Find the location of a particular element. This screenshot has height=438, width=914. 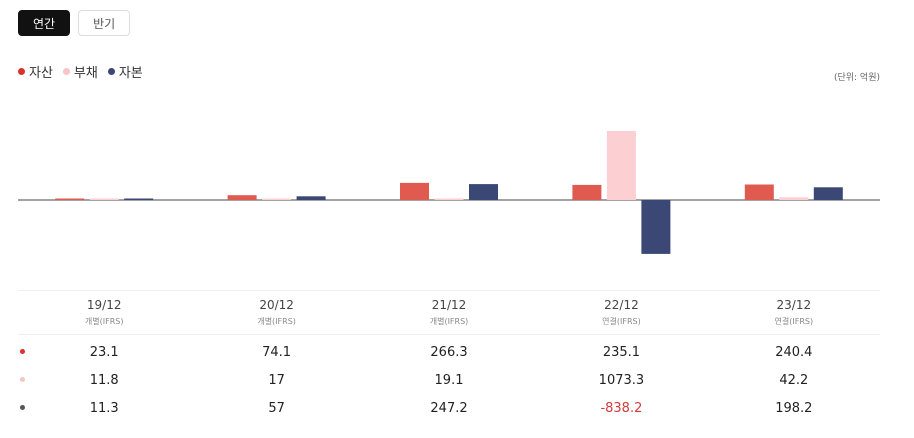

table-cell: 240.4 is located at coordinates (794, 352).